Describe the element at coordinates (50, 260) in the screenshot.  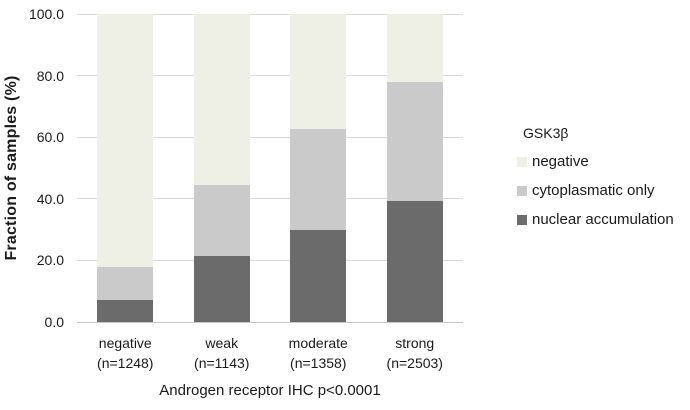
I see `y-tick-label: 20.0` at that location.